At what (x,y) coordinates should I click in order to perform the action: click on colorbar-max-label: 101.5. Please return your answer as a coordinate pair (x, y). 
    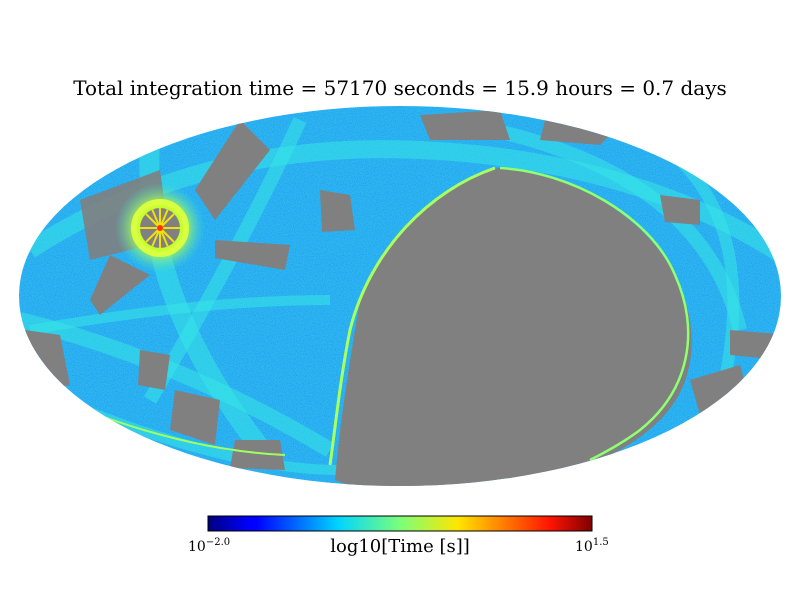
    Looking at the image, I should click on (592, 546).